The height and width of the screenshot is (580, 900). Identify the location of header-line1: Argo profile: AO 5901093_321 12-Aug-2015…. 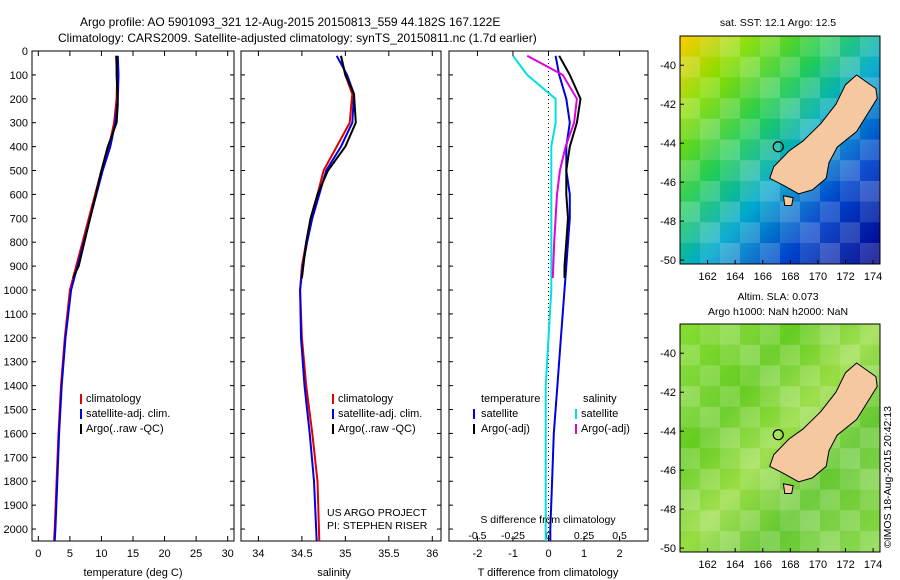
(290, 22).